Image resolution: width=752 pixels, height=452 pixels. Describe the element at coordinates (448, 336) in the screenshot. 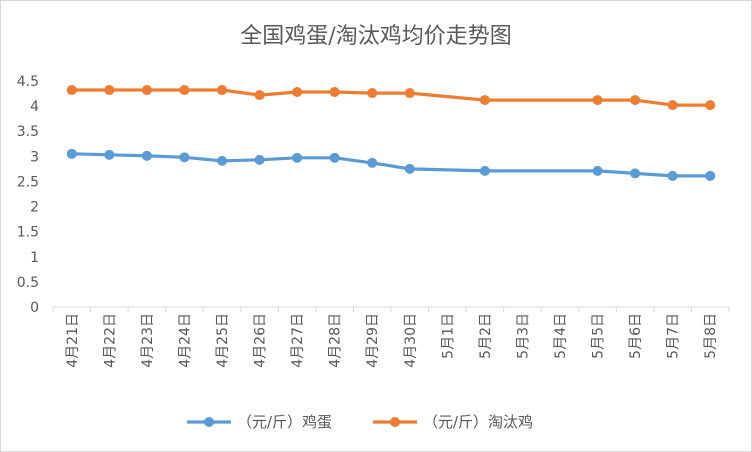

I see `x-tick-label: 5月1日` at that location.